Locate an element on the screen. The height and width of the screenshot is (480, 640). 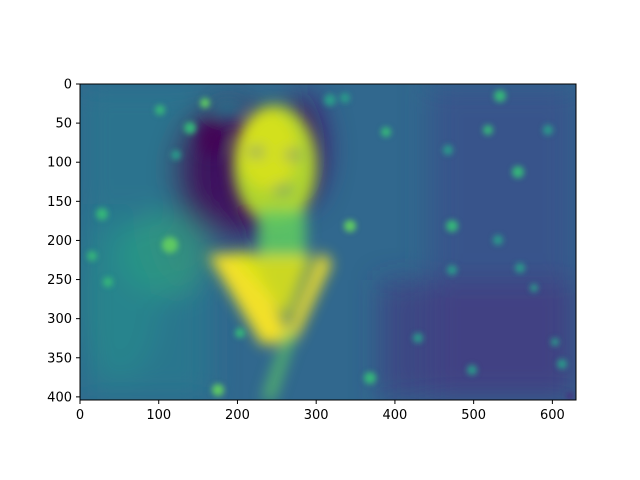
y-tick-label: 0 is located at coordinates (68, 85).